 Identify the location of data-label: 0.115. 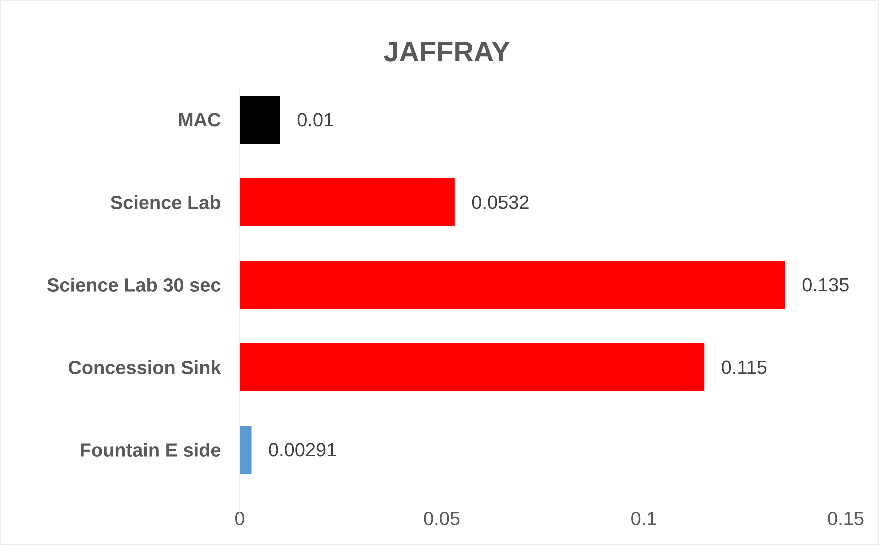
(744, 367).